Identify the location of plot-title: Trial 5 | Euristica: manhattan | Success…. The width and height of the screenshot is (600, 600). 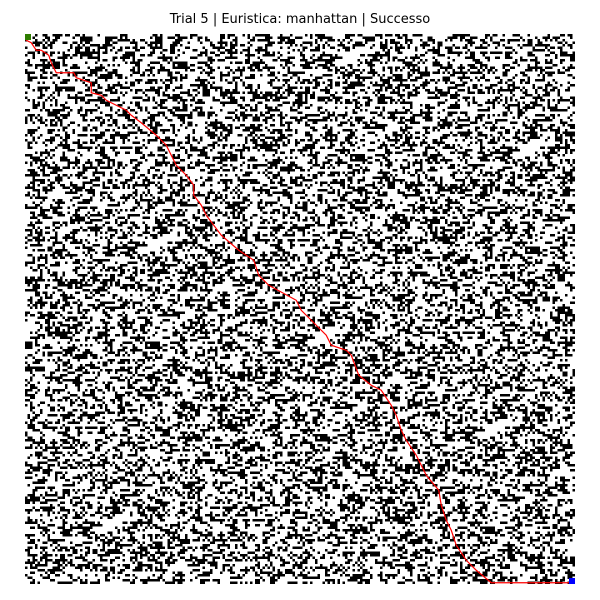
(300, 19).